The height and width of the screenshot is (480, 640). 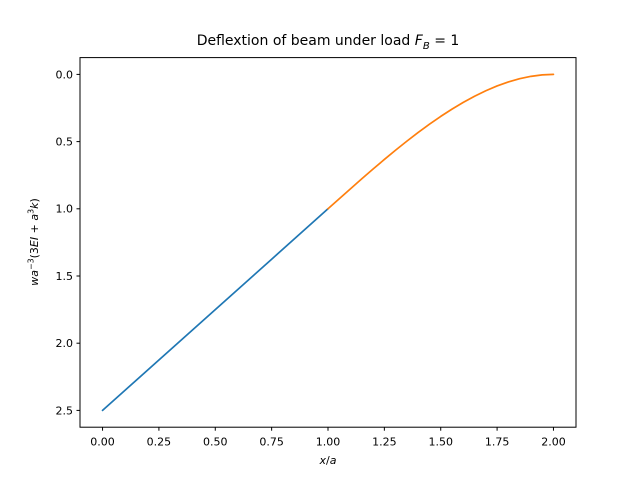 I want to click on x-tick-label: 1.25, so click(x=384, y=442).